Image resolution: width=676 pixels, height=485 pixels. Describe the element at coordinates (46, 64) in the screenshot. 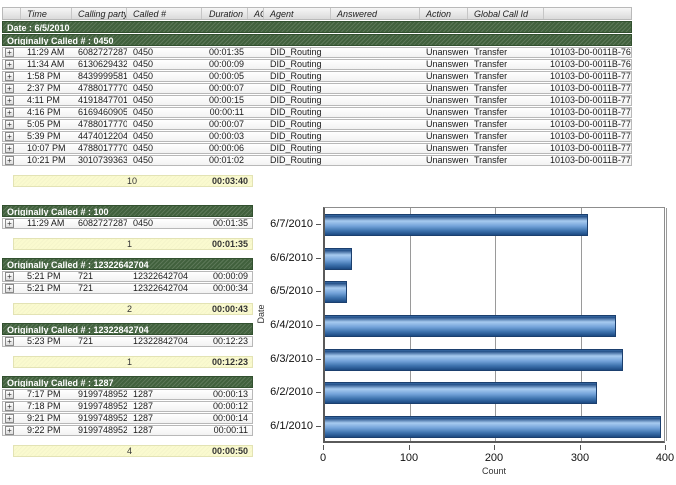

I see `cell-time: 11:34 AM` at that location.